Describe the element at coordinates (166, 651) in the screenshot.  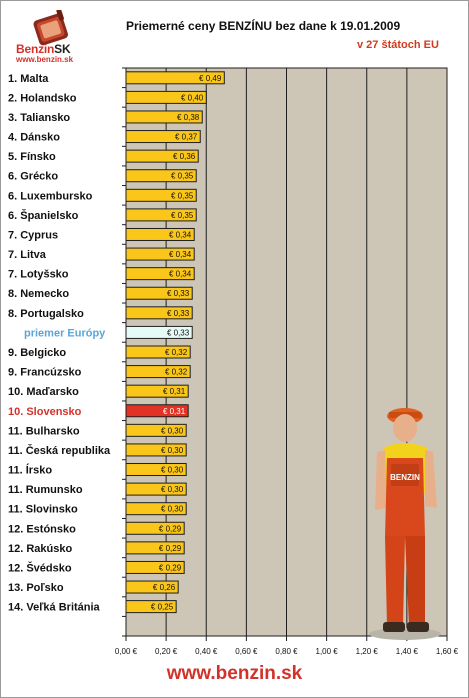
I see `x-tick-label: 0,20 €` at that location.